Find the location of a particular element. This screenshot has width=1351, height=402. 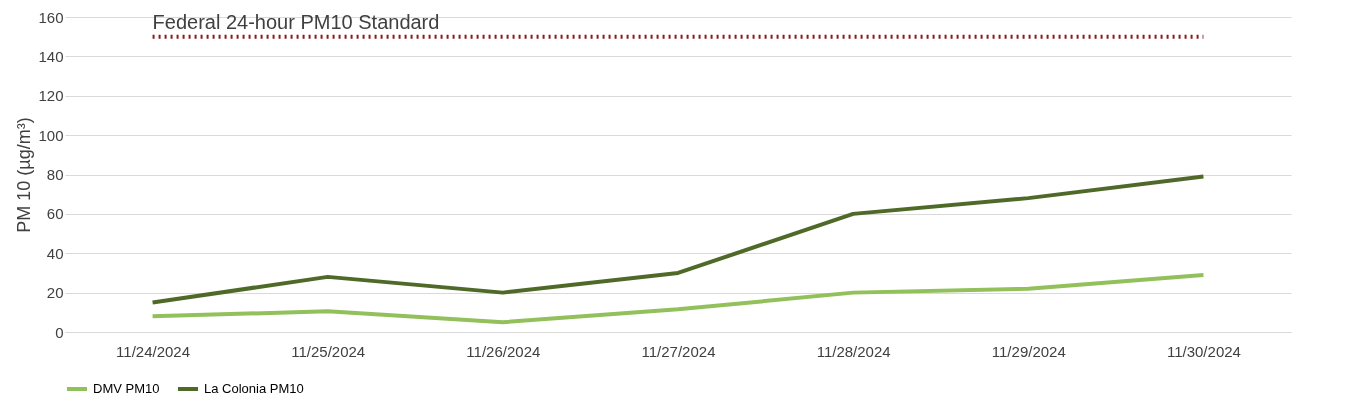

x-tick-label: 11/27/2024 is located at coordinates (678, 351).